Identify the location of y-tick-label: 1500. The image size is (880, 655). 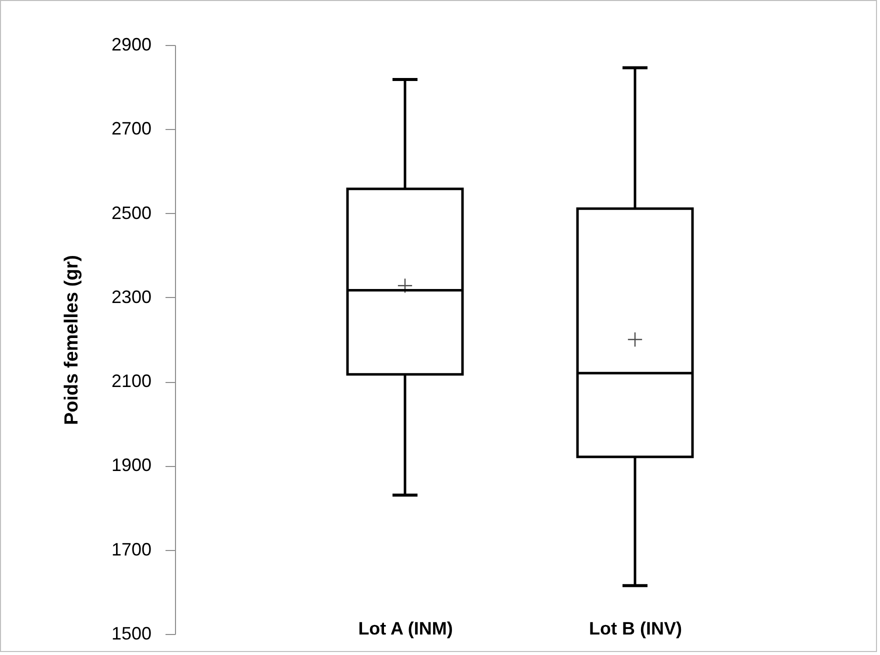
(131, 634).